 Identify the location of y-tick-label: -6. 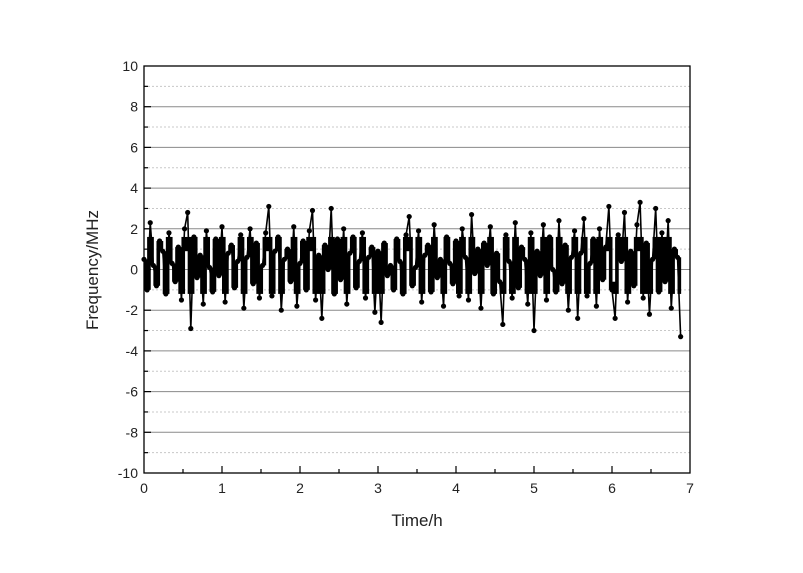
(132, 392).